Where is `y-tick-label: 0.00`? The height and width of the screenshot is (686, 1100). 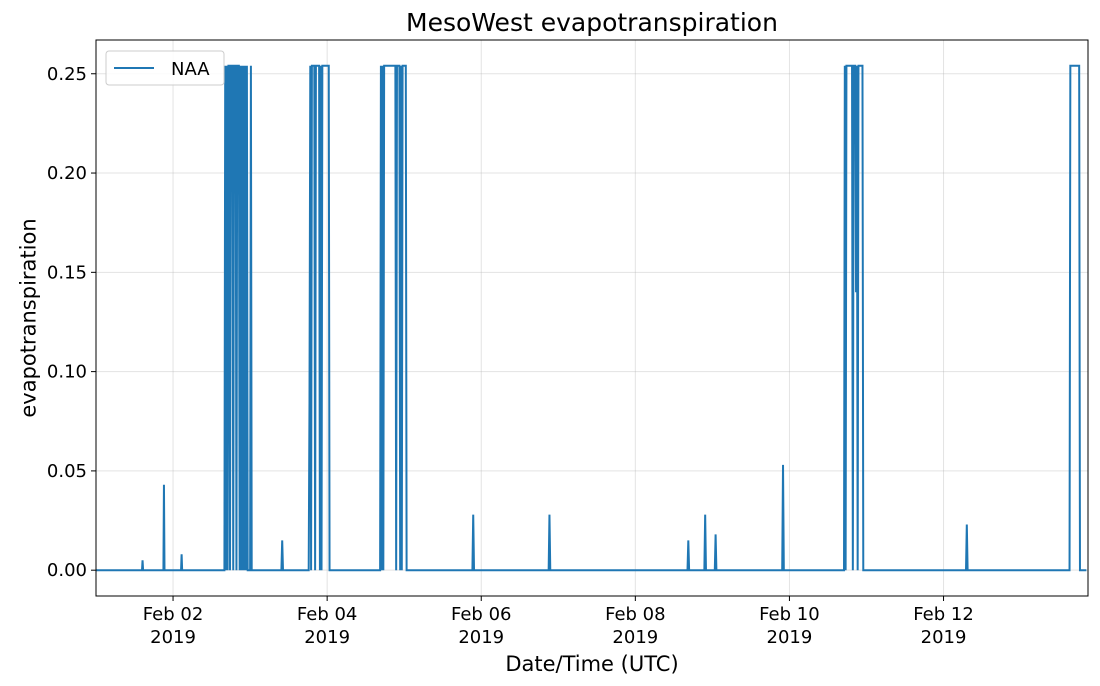 y-tick-label: 0.00 is located at coordinates (67, 570).